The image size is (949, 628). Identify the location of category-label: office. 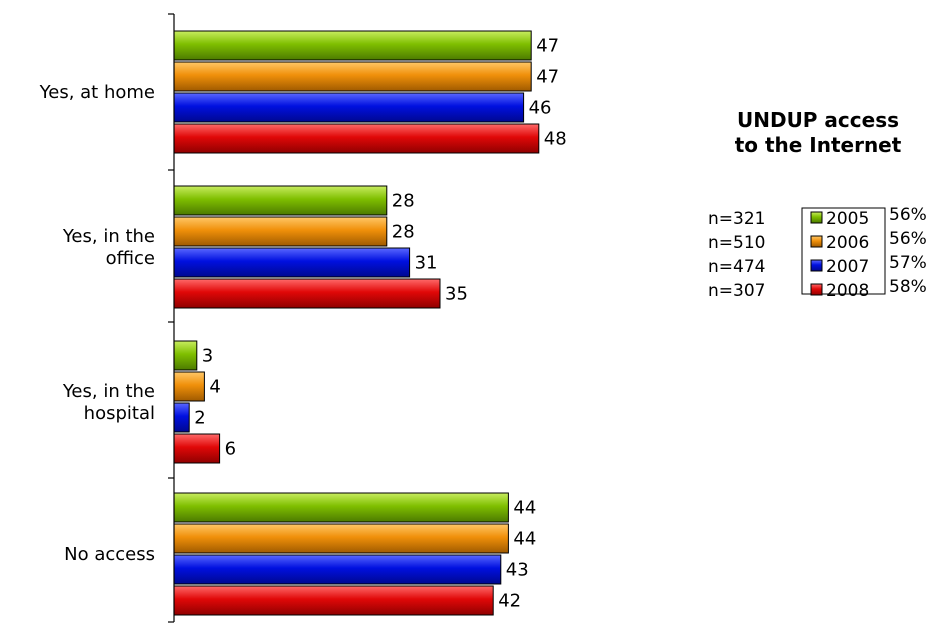
(130, 258).